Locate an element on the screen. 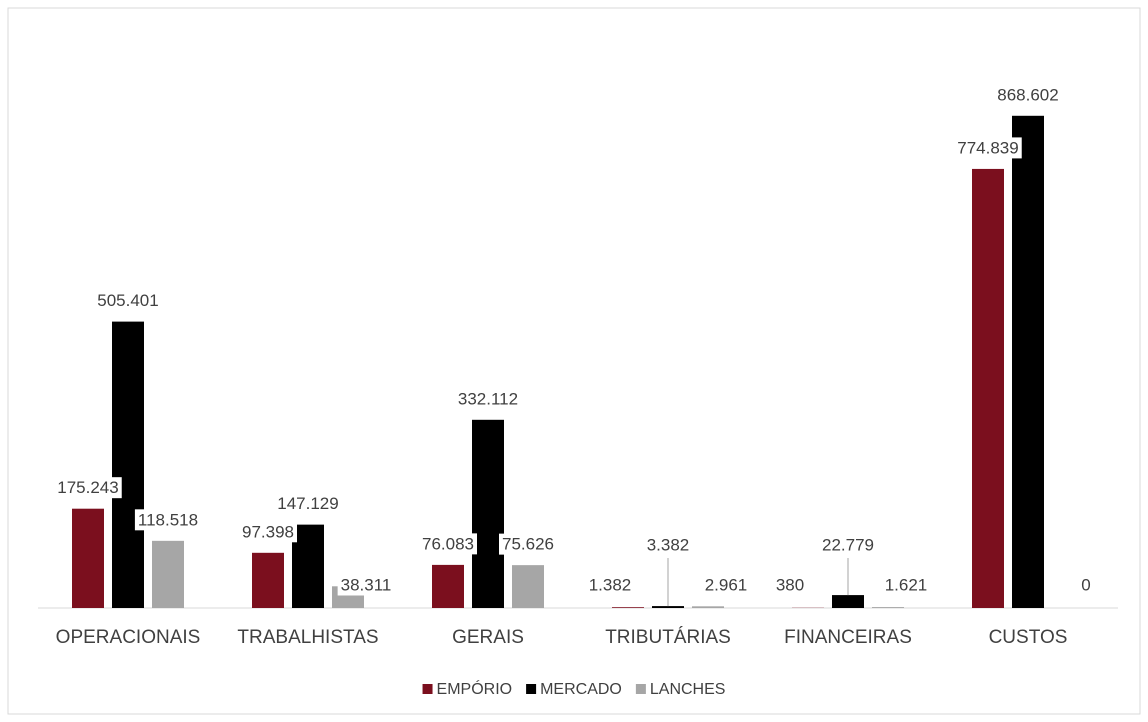 The height and width of the screenshot is (722, 1148). data-label: 97.398 is located at coordinates (268, 531).